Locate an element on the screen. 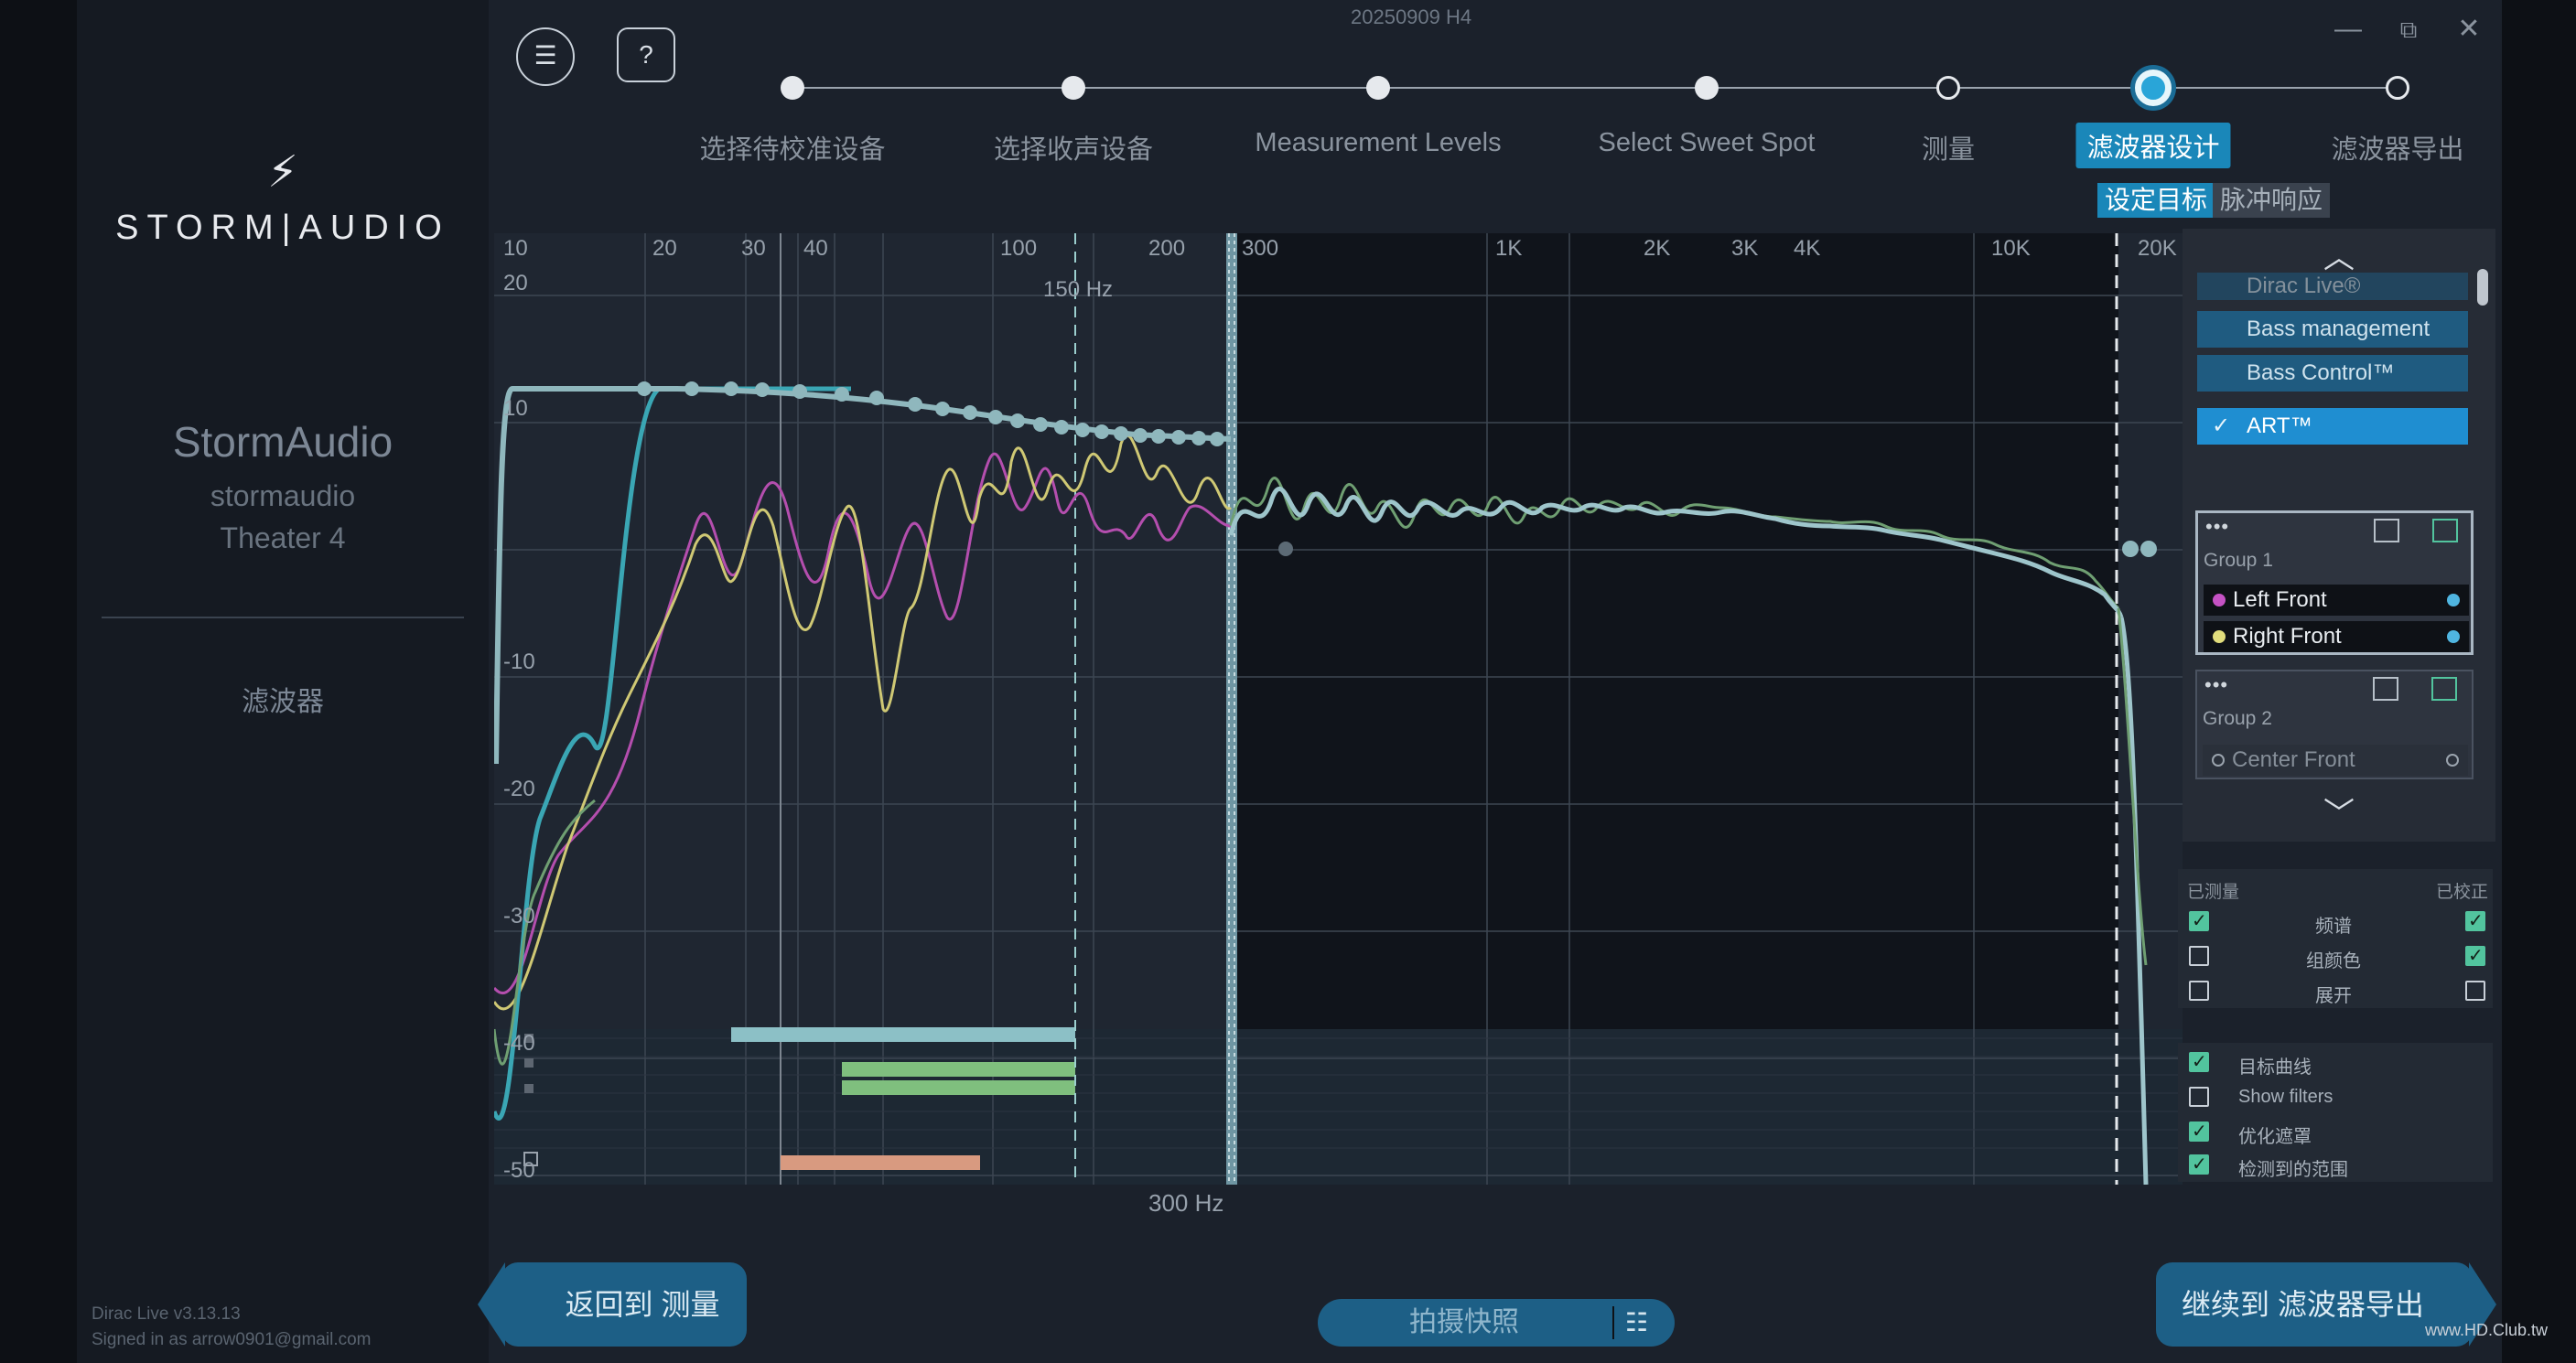  channel-left-front: Left Front is located at coordinates (2336, 600).